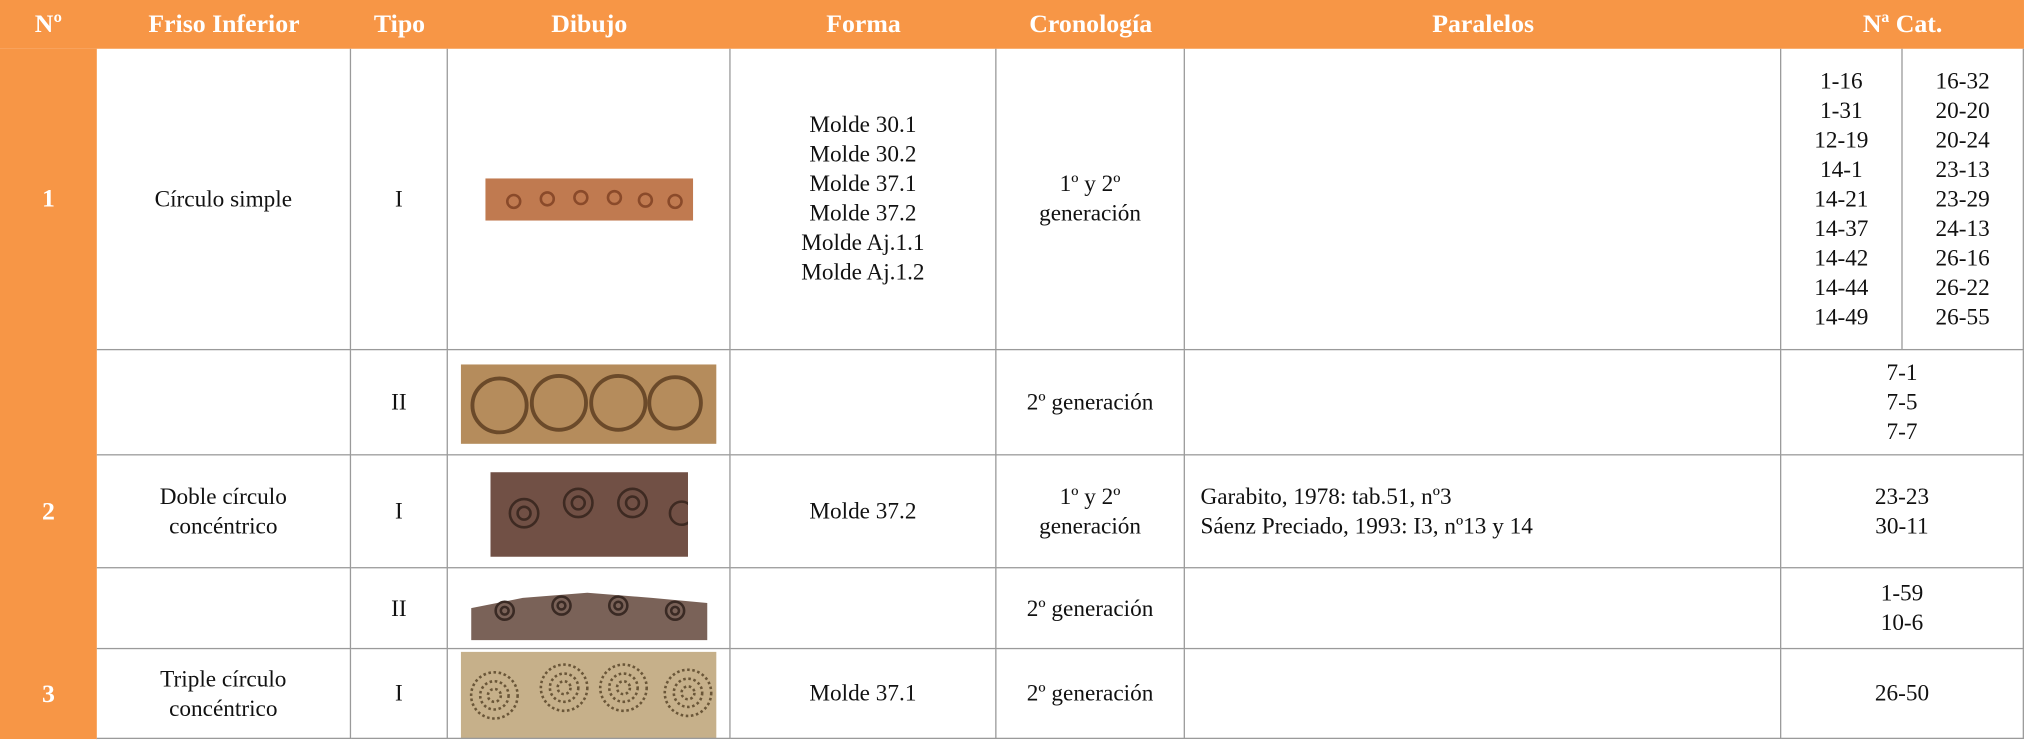  Describe the element at coordinates (1012, 24) in the screenshot. I see `header-bar` at that location.